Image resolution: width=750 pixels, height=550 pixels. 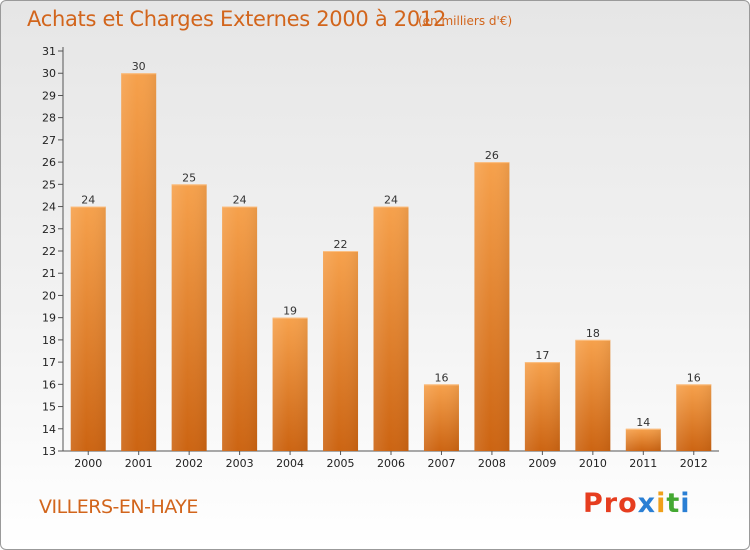 What do you see at coordinates (593, 463) in the screenshot?
I see `x-tick-label: 2010` at bounding box center [593, 463].